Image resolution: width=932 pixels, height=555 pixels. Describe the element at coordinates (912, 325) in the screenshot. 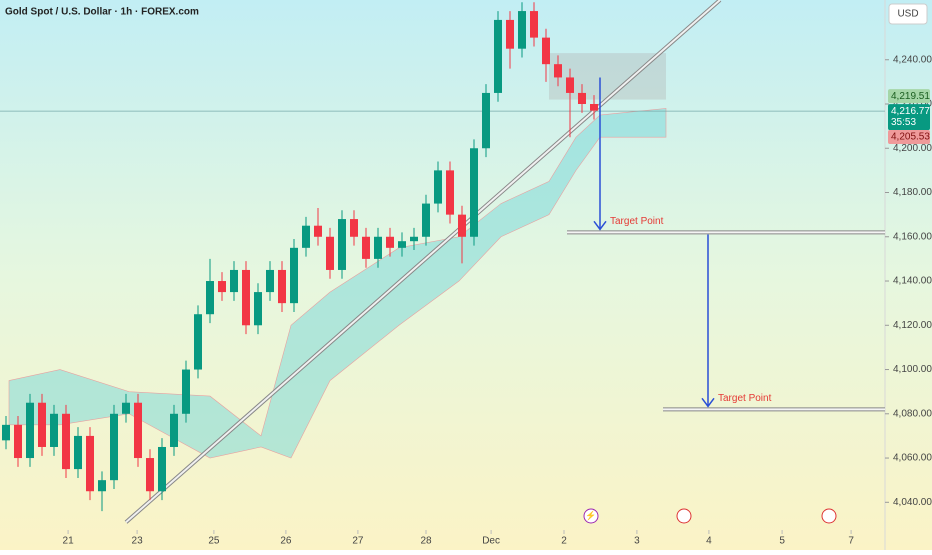

I see `y-tick-label: 4,120.00` at that location.